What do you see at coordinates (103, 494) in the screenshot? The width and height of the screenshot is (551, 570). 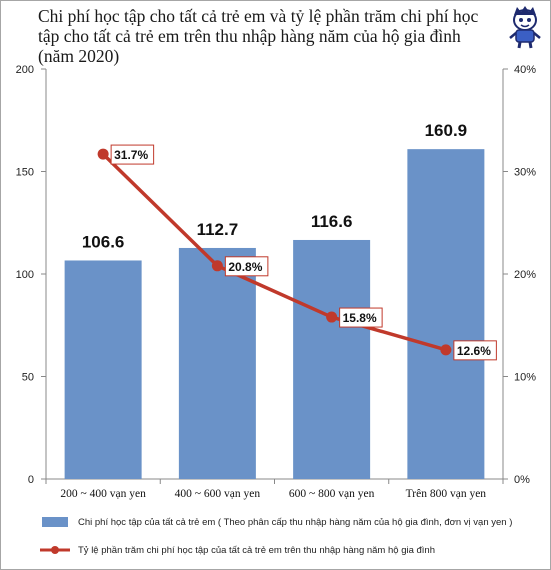 I see `x-tick-label: 200 ~ 400 vạn yen` at bounding box center [103, 494].